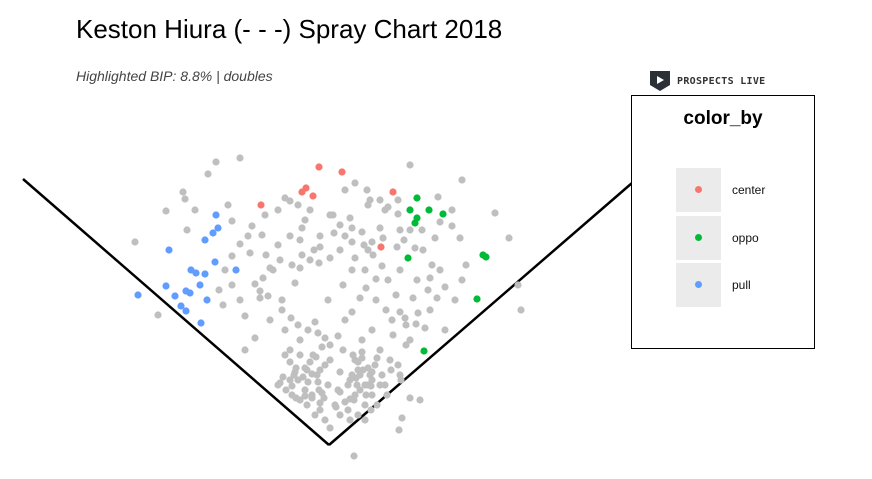  I want to click on logo-text: PROSPECTS LIVE, so click(721, 81).